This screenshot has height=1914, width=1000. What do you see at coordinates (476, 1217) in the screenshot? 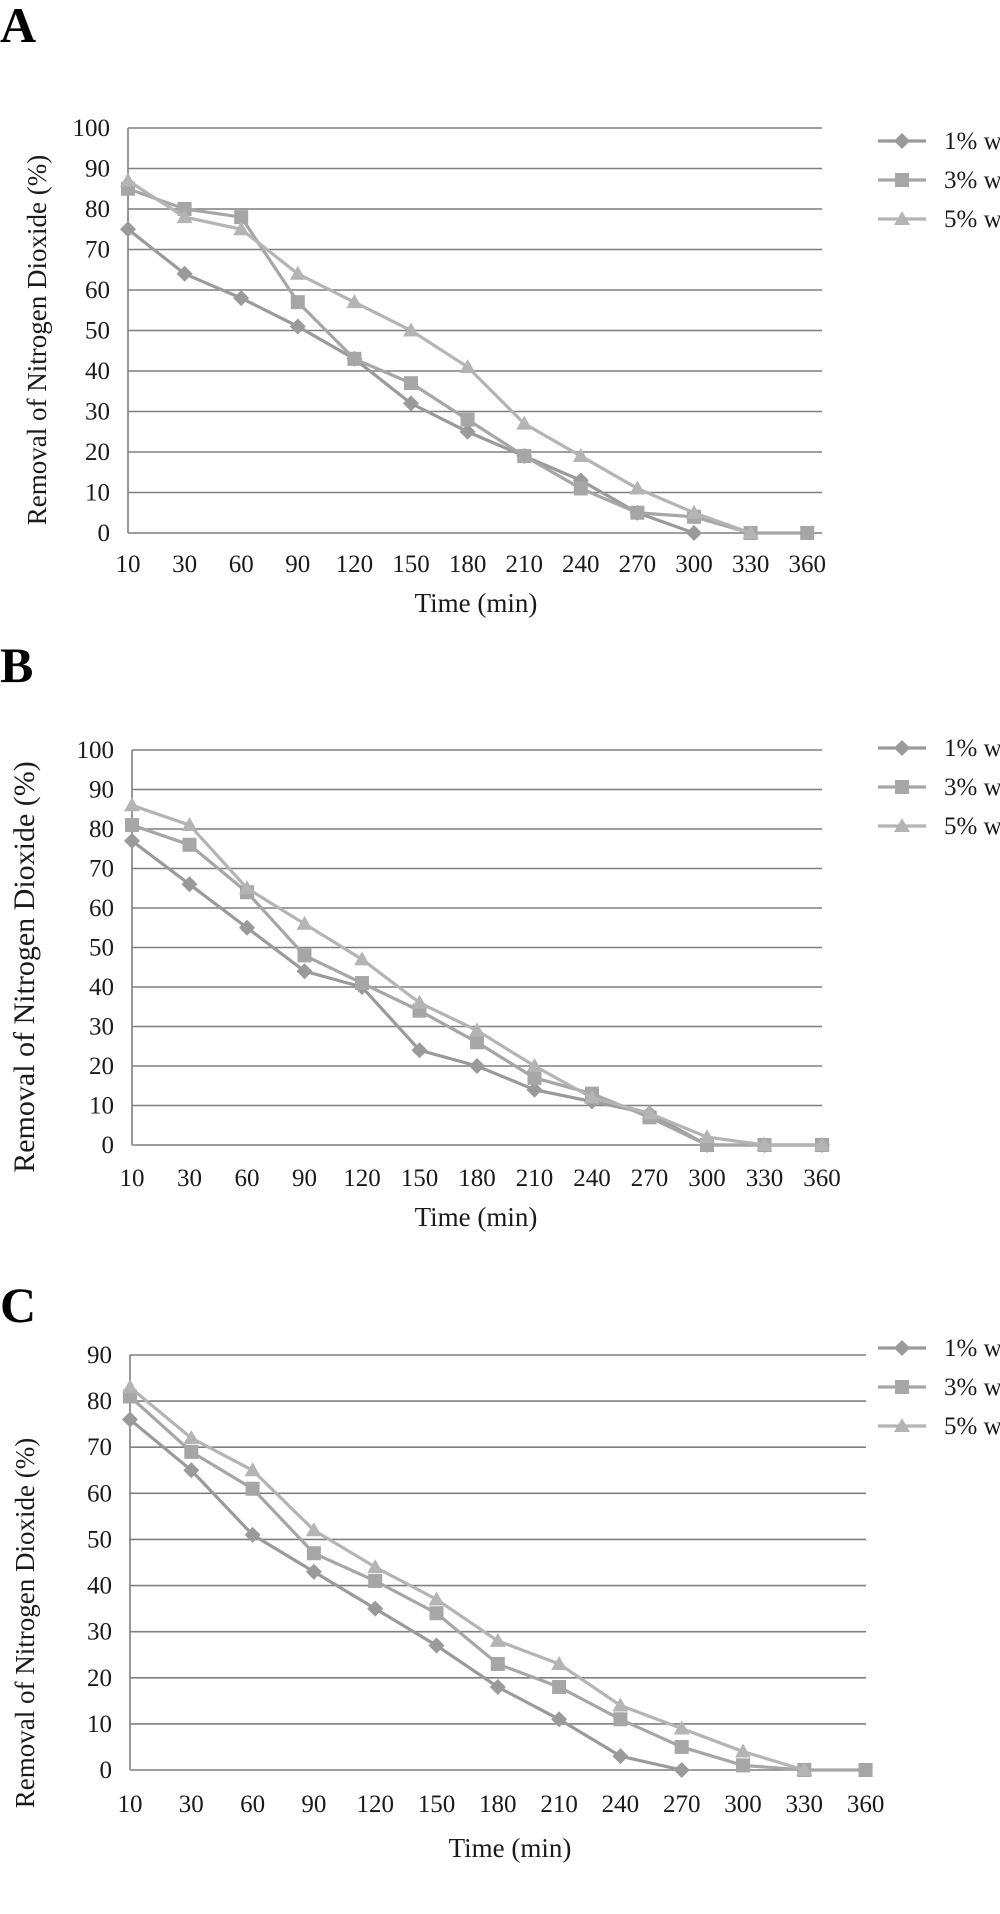
I see `x-axis-title: Time (min)` at bounding box center [476, 1217].